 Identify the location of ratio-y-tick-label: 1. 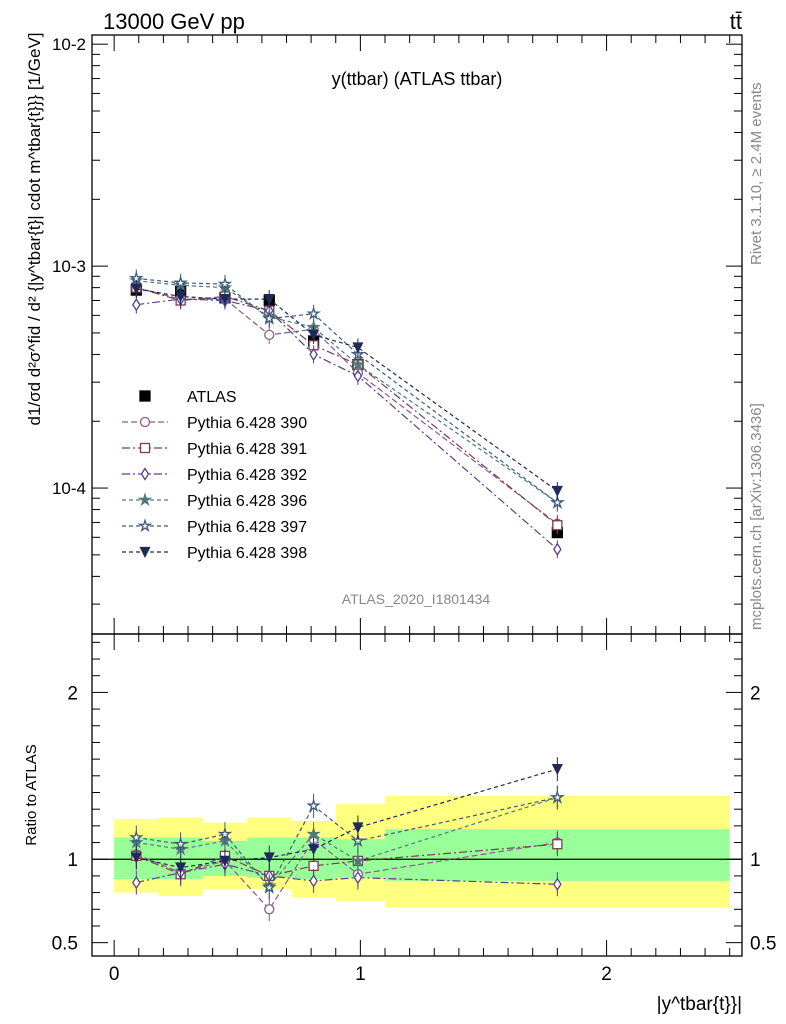
(72, 860).